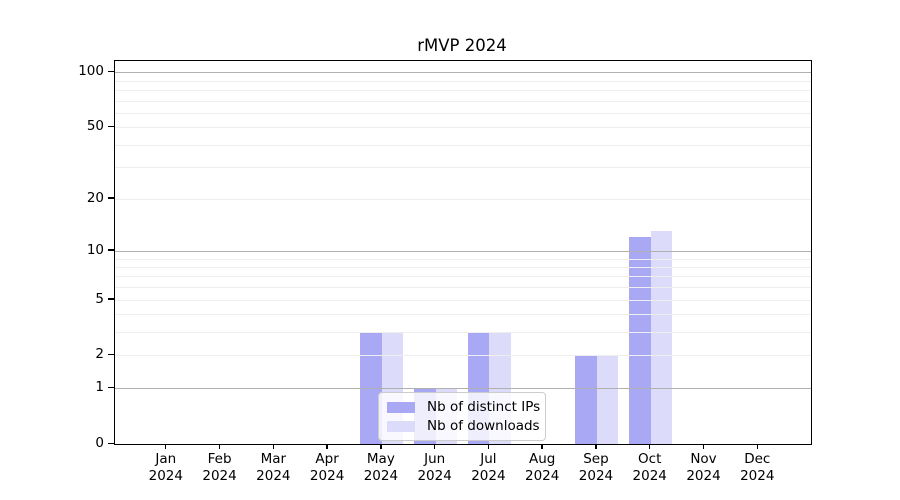 Image resolution: width=900 pixels, height=500 pixels. Describe the element at coordinates (607, 399) in the screenshot. I see `bar-downloads-sep` at that location.